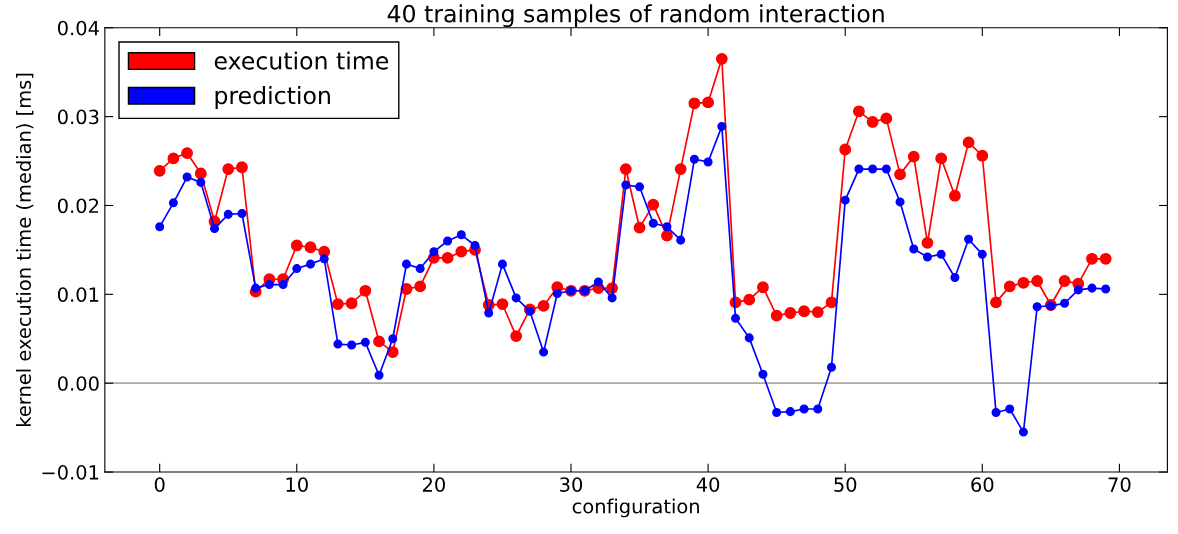 This screenshot has height=534, width=1178. I want to click on chart-title: 40 training samples of random interaction, so click(635, 16).